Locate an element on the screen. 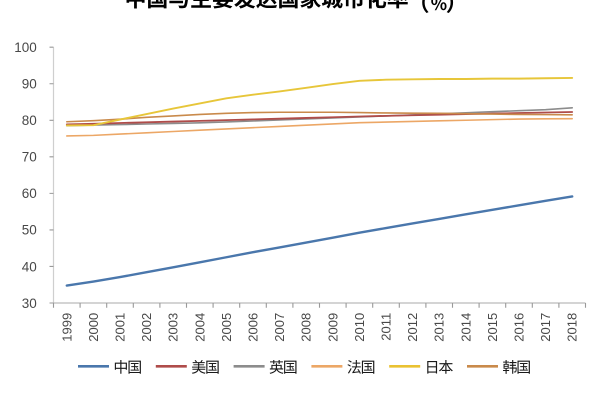 This screenshot has width=600, height=405. svg-text: 2008 is located at coordinates (306, 327).